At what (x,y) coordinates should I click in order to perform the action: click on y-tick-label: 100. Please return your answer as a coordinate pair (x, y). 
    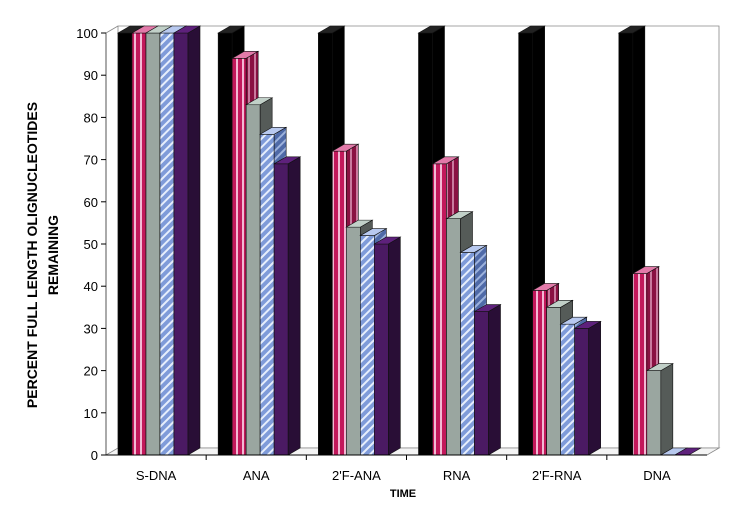
    Looking at the image, I should click on (87, 33).